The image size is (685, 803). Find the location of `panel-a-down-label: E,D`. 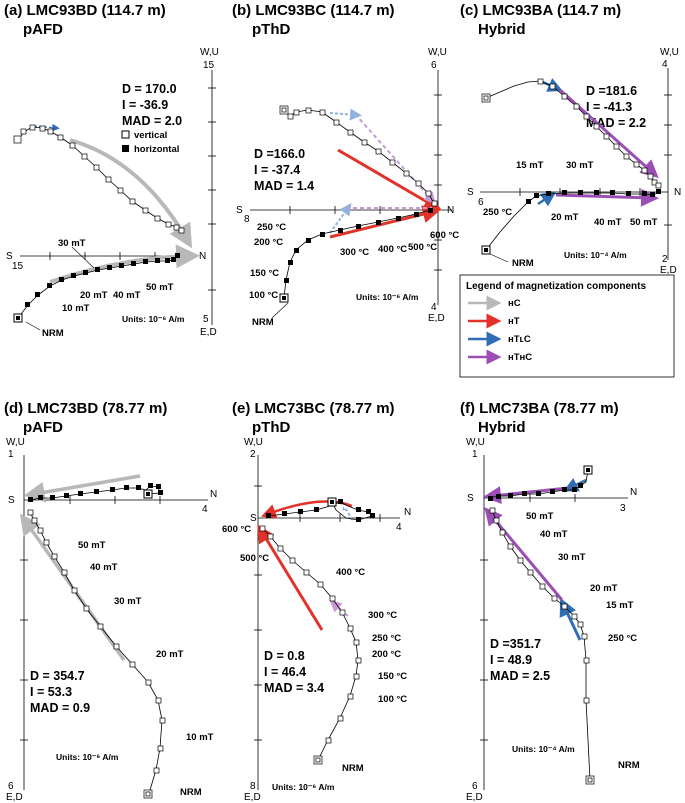

panel-a-down-label: E,D is located at coordinates (208, 332).